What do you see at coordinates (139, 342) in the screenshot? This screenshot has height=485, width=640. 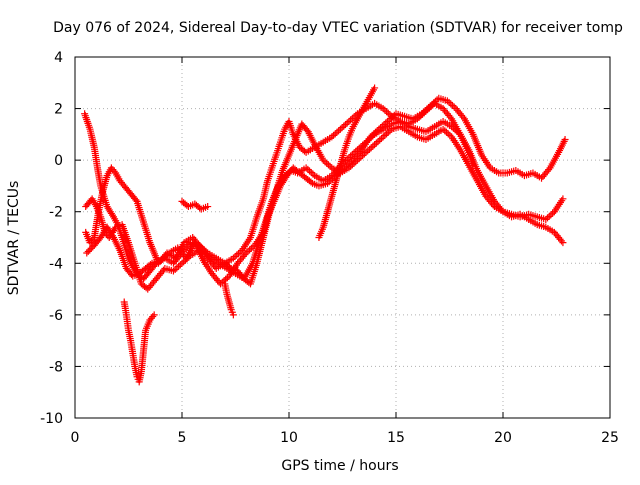 I see `series-track-e` at bounding box center [139, 342].